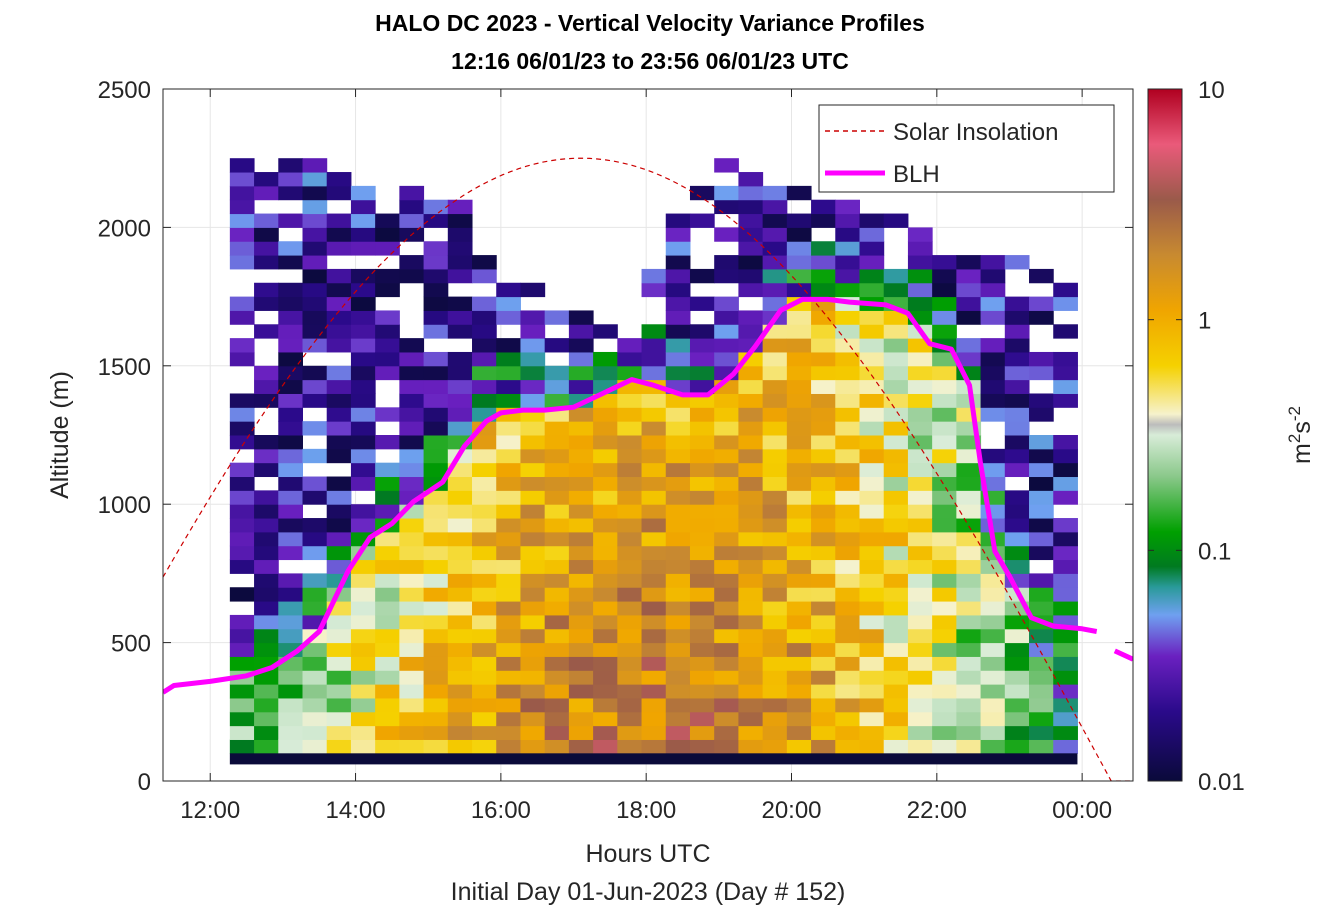 This screenshot has height=911, width=1343. What do you see at coordinates (501, 810) in the screenshot?
I see `x-tick-label: 16:00` at bounding box center [501, 810].